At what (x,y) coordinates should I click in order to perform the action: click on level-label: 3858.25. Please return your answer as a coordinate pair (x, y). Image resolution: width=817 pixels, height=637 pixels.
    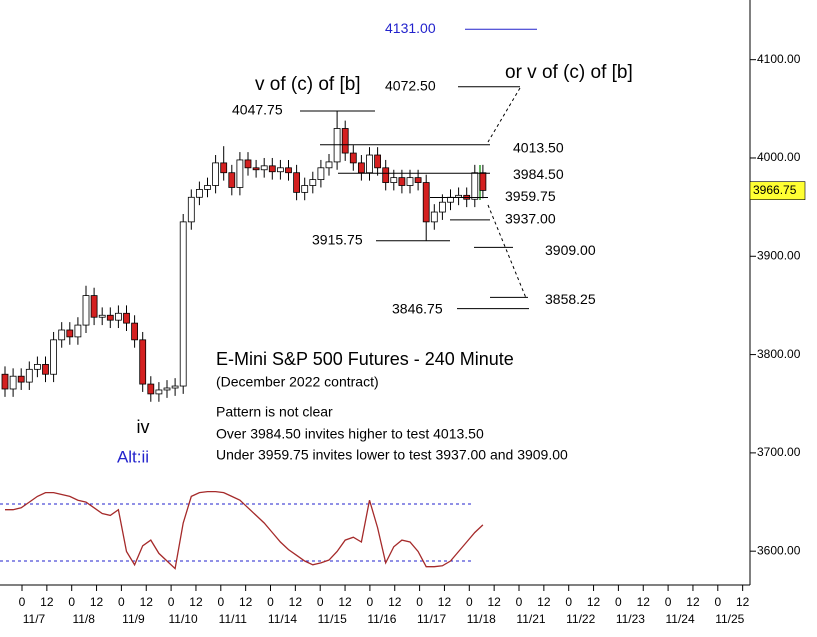
    Looking at the image, I should click on (570, 299).